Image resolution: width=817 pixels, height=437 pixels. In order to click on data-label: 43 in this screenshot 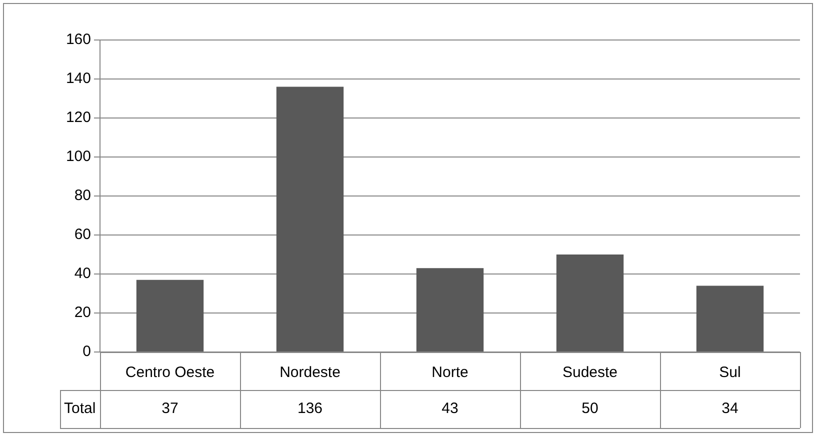, I will do `click(450, 409)`.